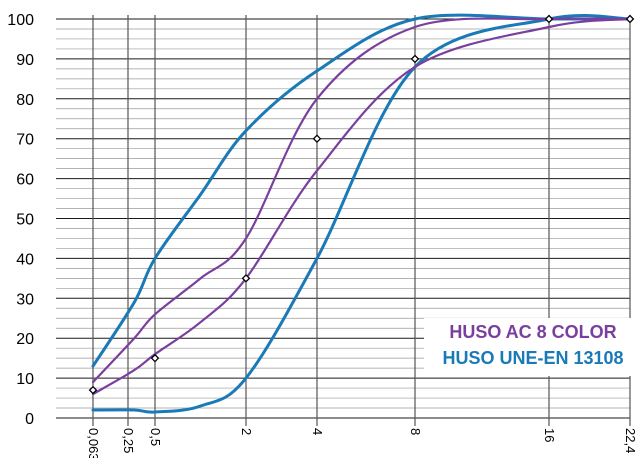  I want to click on x-tick-label: 0,5, so click(155, 437).